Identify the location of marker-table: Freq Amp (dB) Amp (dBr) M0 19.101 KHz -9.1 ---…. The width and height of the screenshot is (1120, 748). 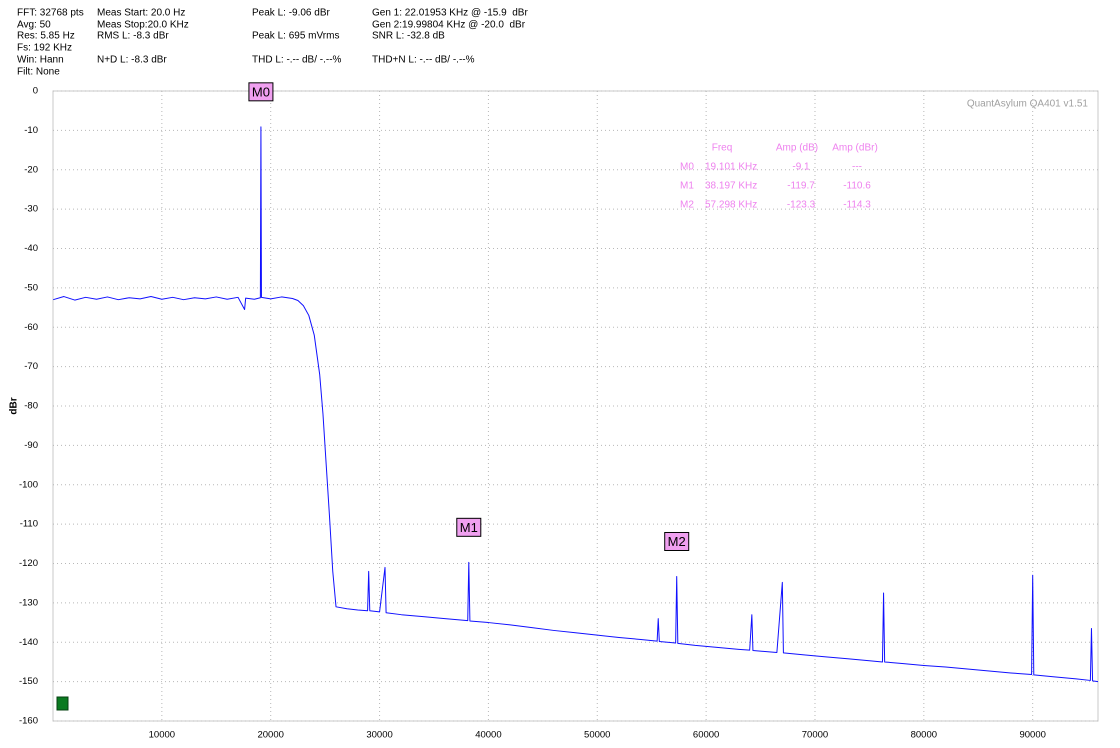
(779, 177).